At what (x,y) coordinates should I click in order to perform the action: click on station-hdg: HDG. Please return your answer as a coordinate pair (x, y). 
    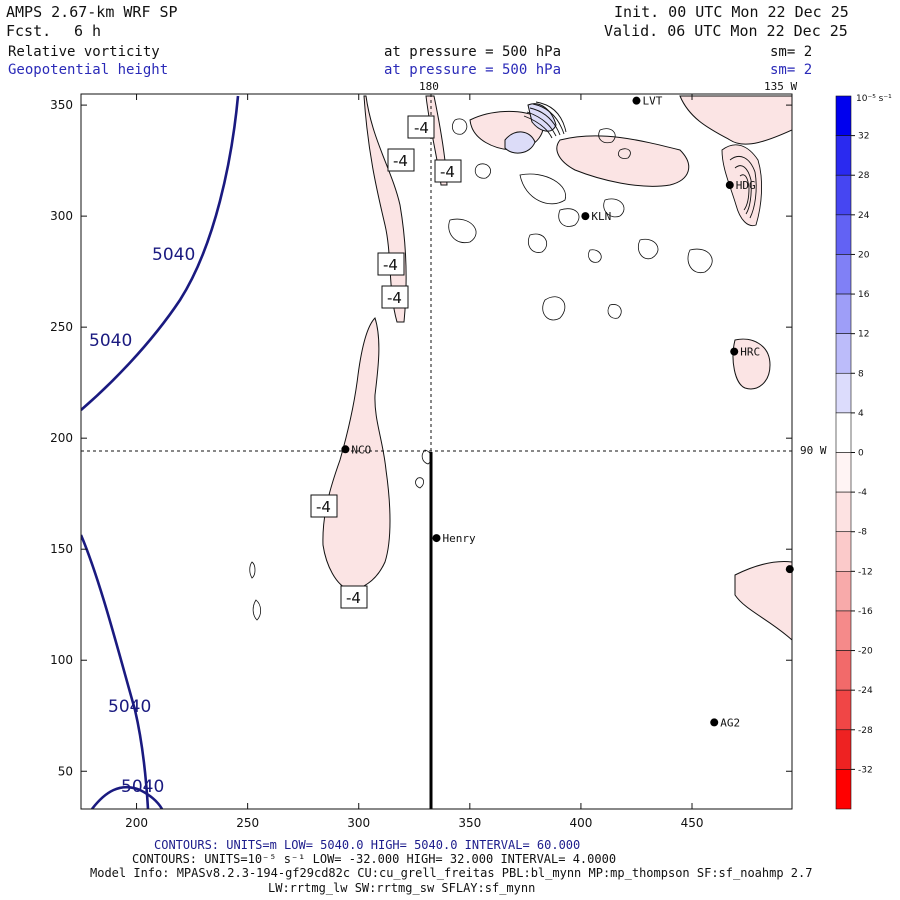
    Looking at the image, I should click on (740, 185).